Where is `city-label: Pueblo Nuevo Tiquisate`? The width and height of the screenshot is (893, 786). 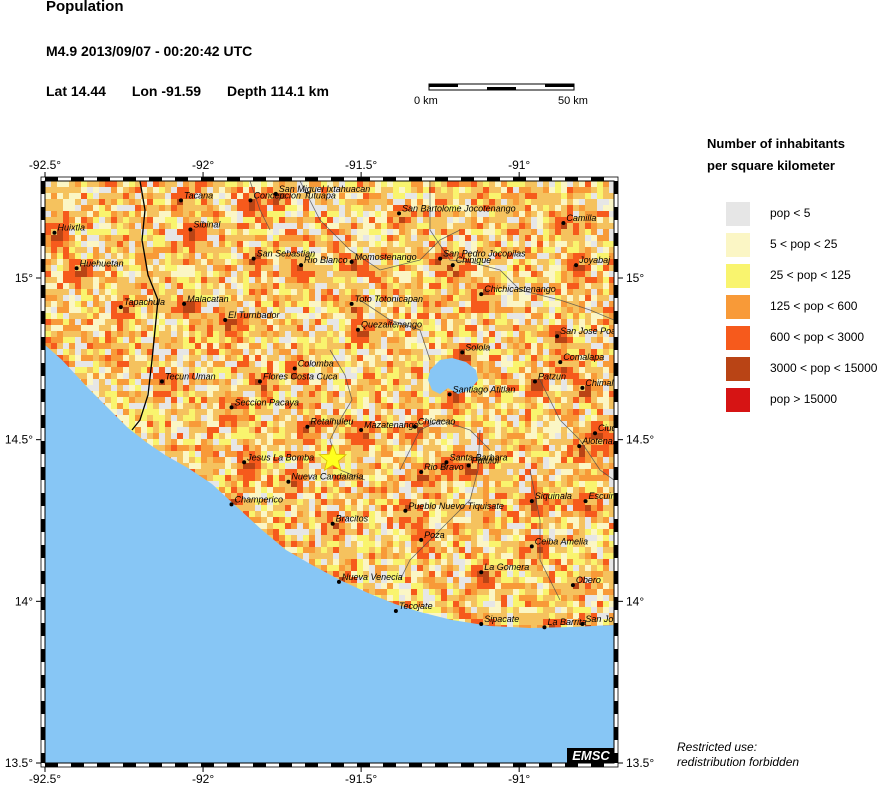 city-label: Pueblo Nuevo Tiquisate is located at coordinates (455, 506).